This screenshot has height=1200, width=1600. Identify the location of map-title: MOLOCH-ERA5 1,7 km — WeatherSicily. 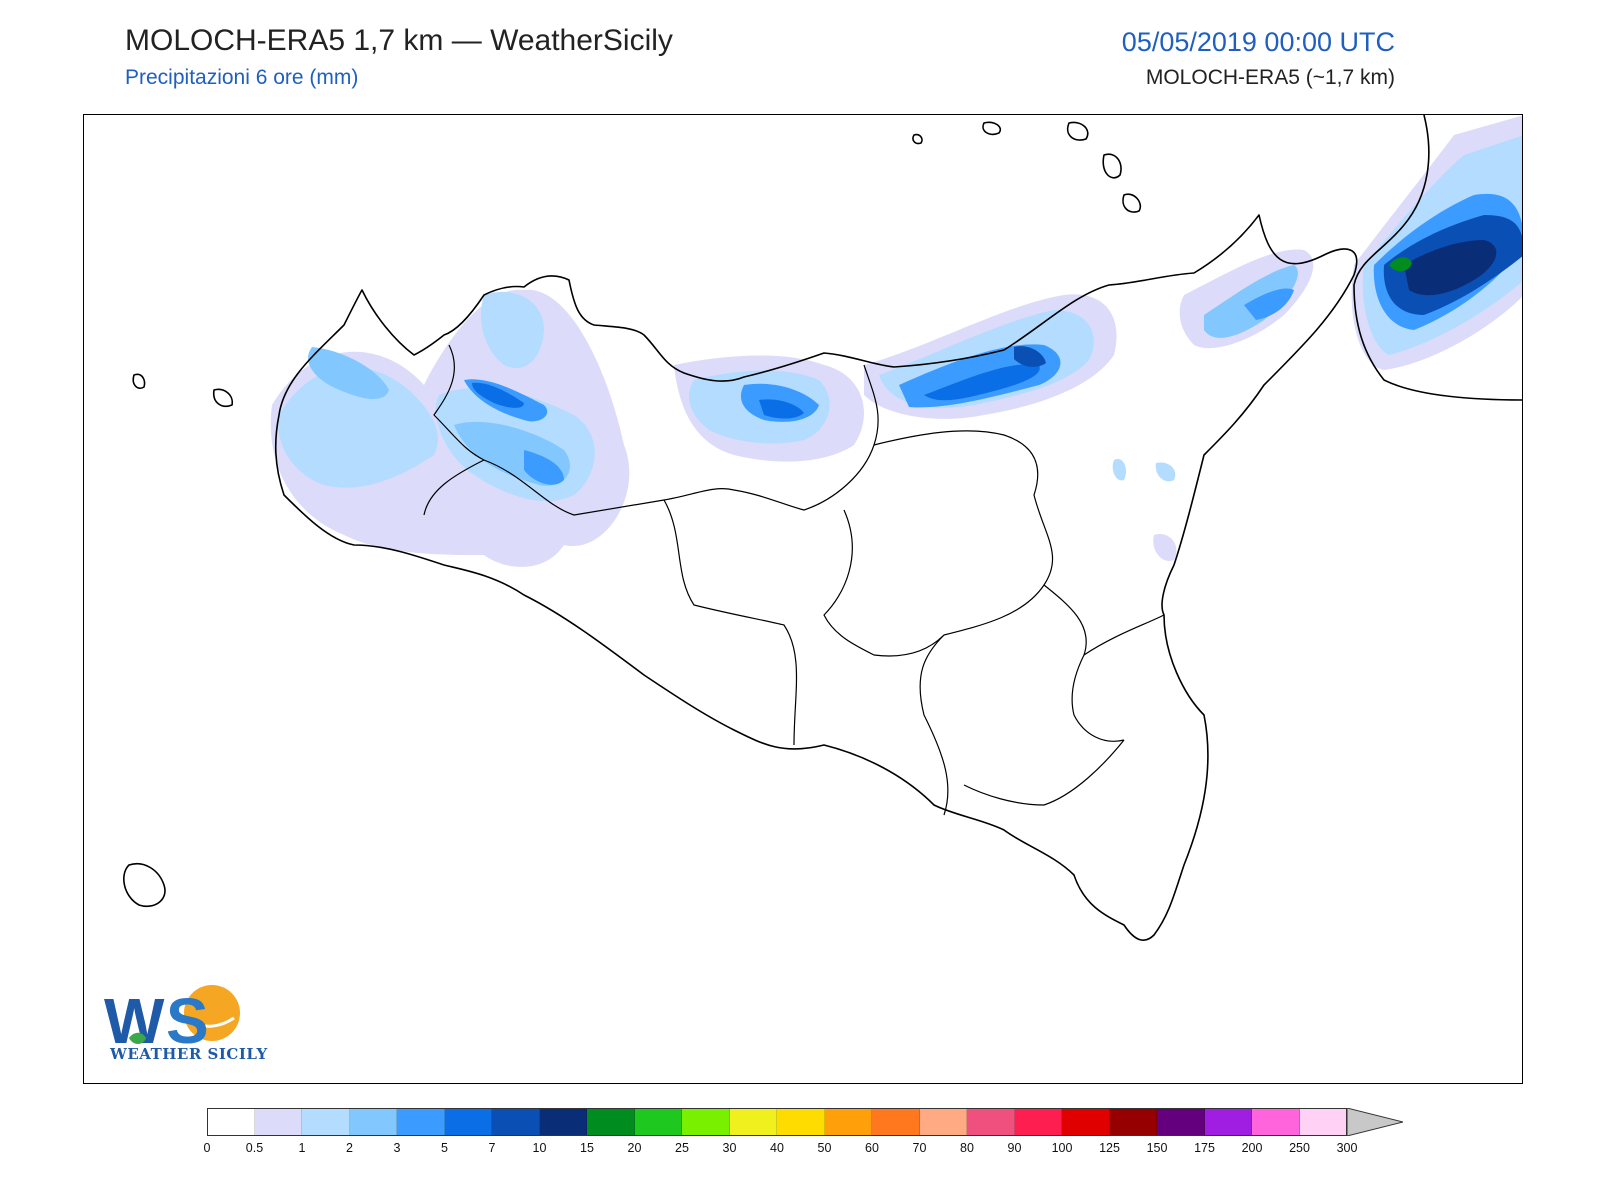
(399, 40).